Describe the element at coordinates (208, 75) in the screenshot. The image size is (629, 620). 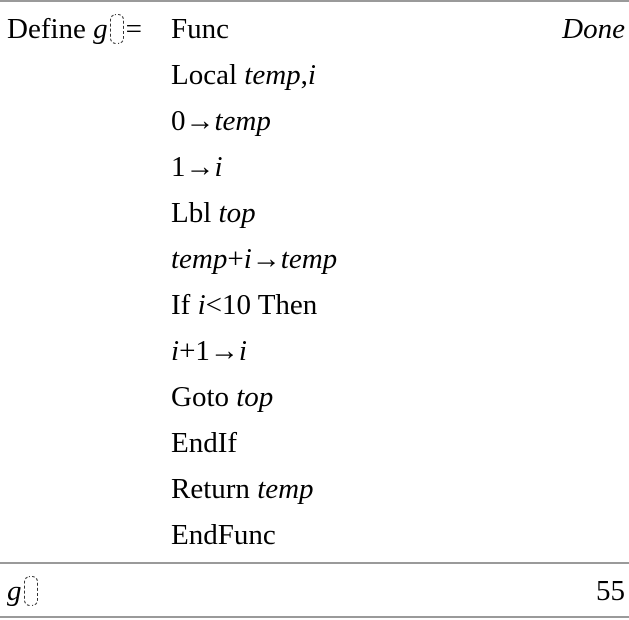
I see `token: Local` at that location.